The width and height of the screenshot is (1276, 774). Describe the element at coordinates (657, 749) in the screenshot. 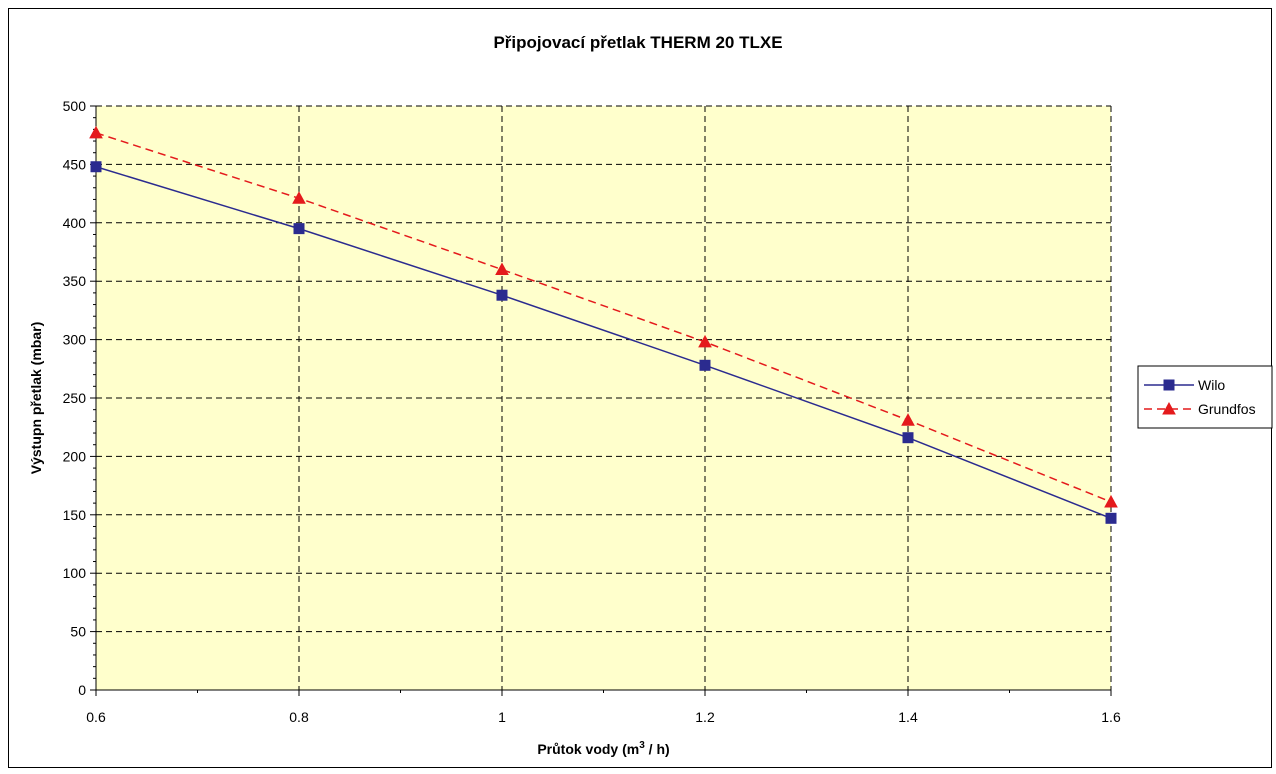

I see `x-axis-title-tail: / h)` at that location.